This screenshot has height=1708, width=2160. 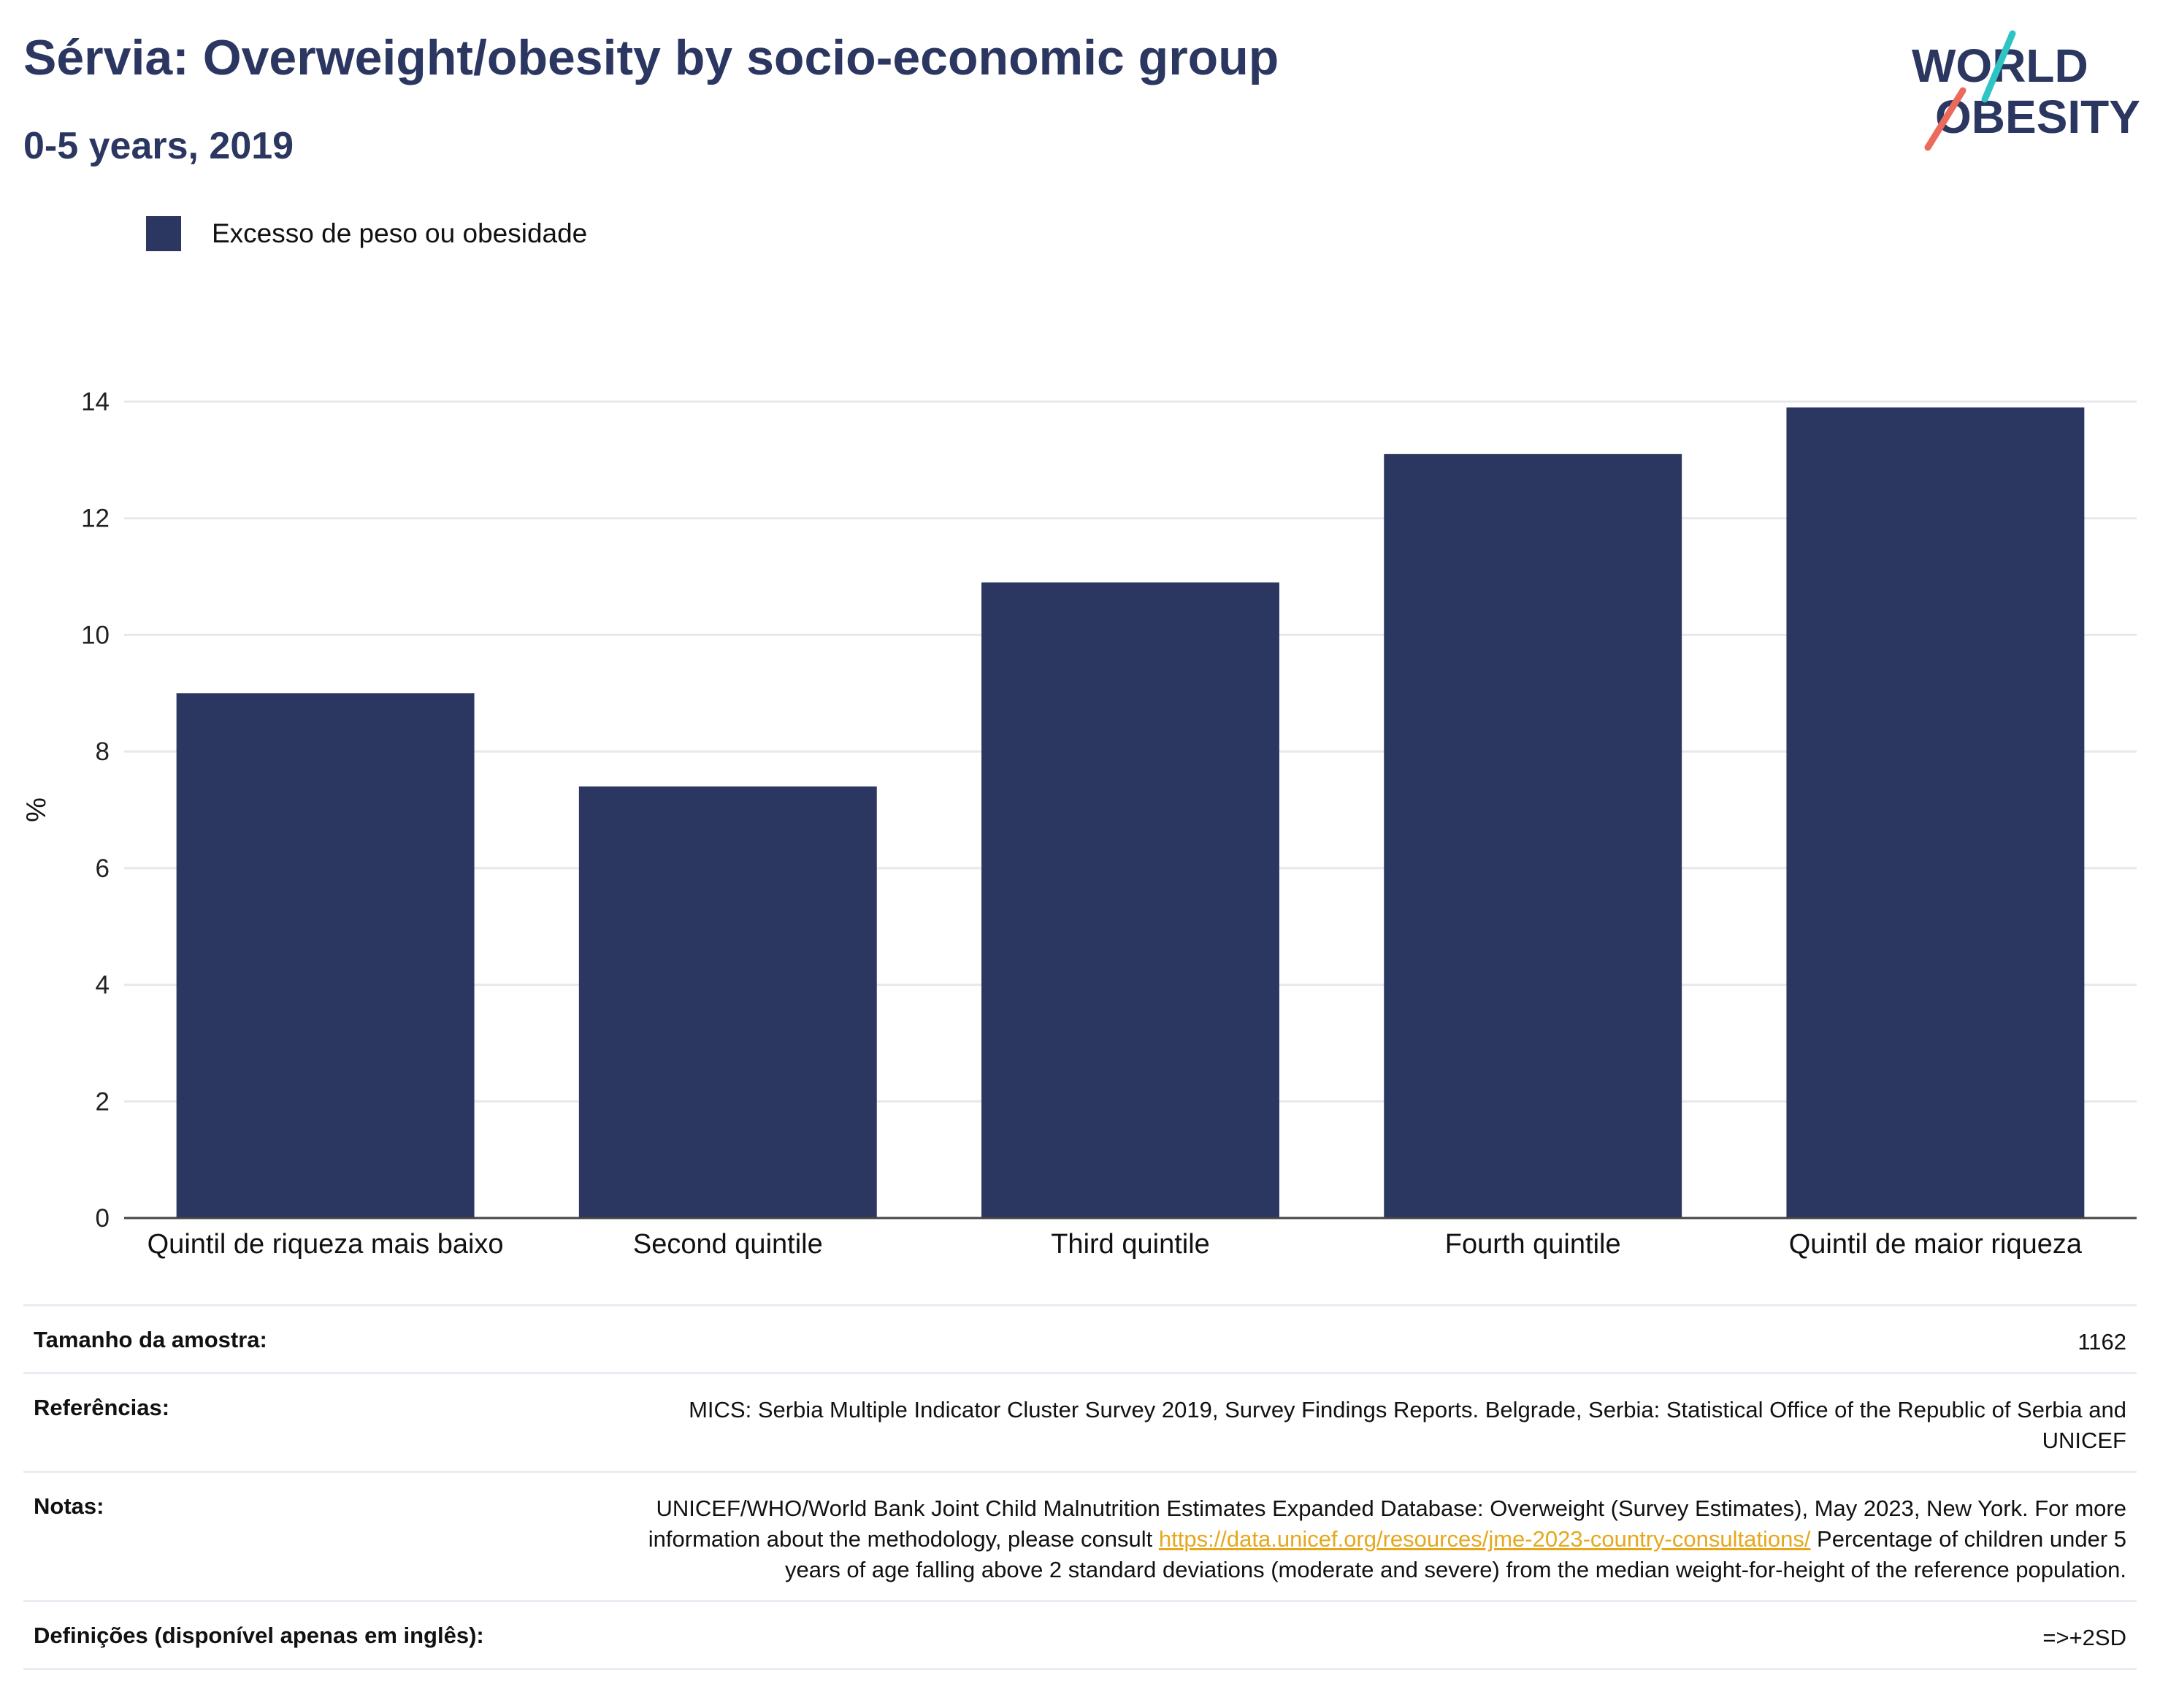 What do you see at coordinates (326, 1244) in the screenshot?
I see `x-tick-label: Quintil de riqueza mais baixo` at bounding box center [326, 1244].